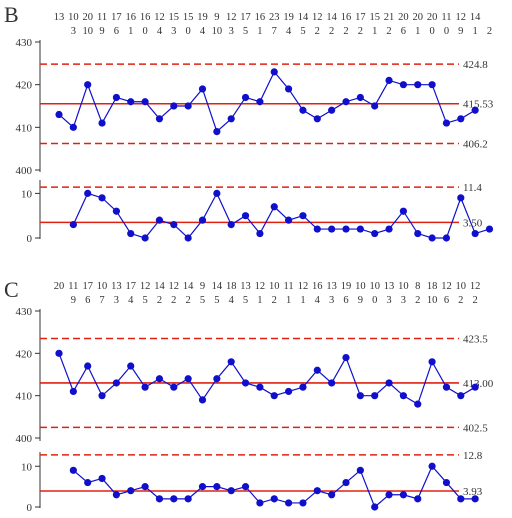  Describe the element at coordinates (59, 286) in the screenshot. I see `panel-c-header-row-1-cell: 20` at that location.